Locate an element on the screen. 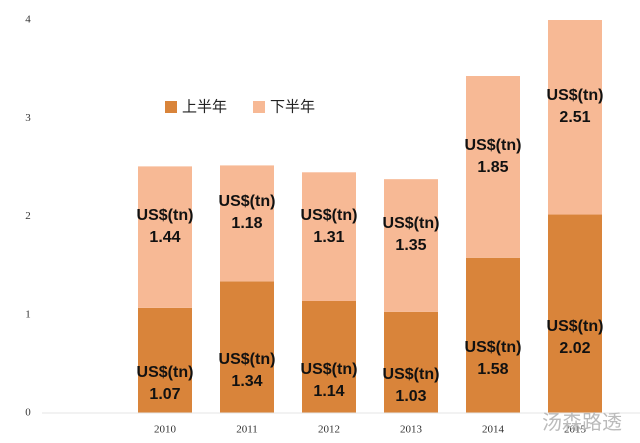  legend-label: 下半年 is located at coordinates (292, 107).